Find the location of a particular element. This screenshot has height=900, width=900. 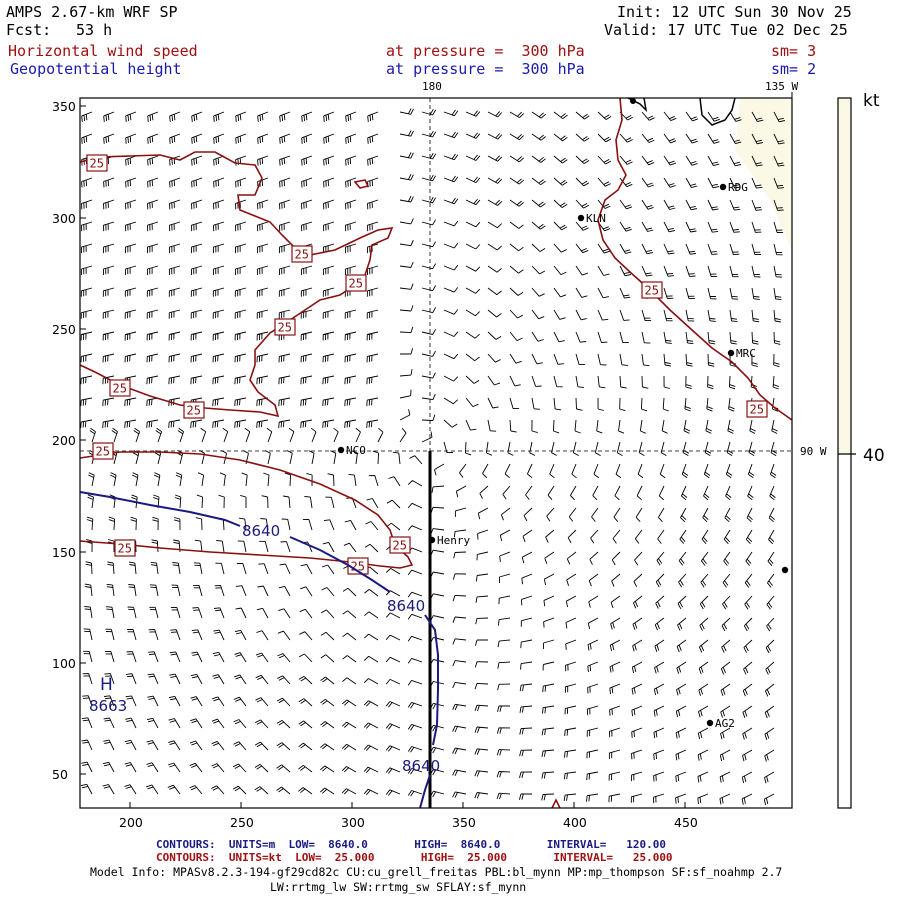

field2-title: Geopotential height is located at coordinates (96, 69).